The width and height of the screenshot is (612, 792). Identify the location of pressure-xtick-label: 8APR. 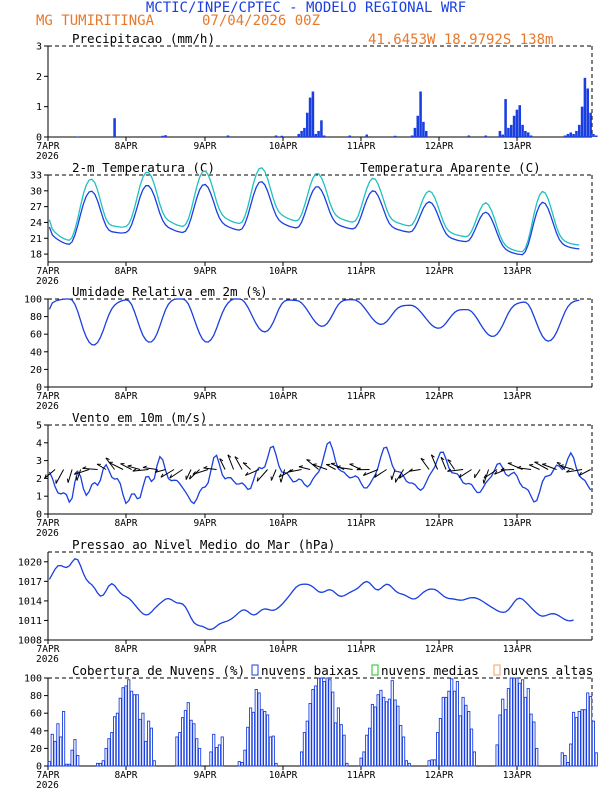
(126, 649).